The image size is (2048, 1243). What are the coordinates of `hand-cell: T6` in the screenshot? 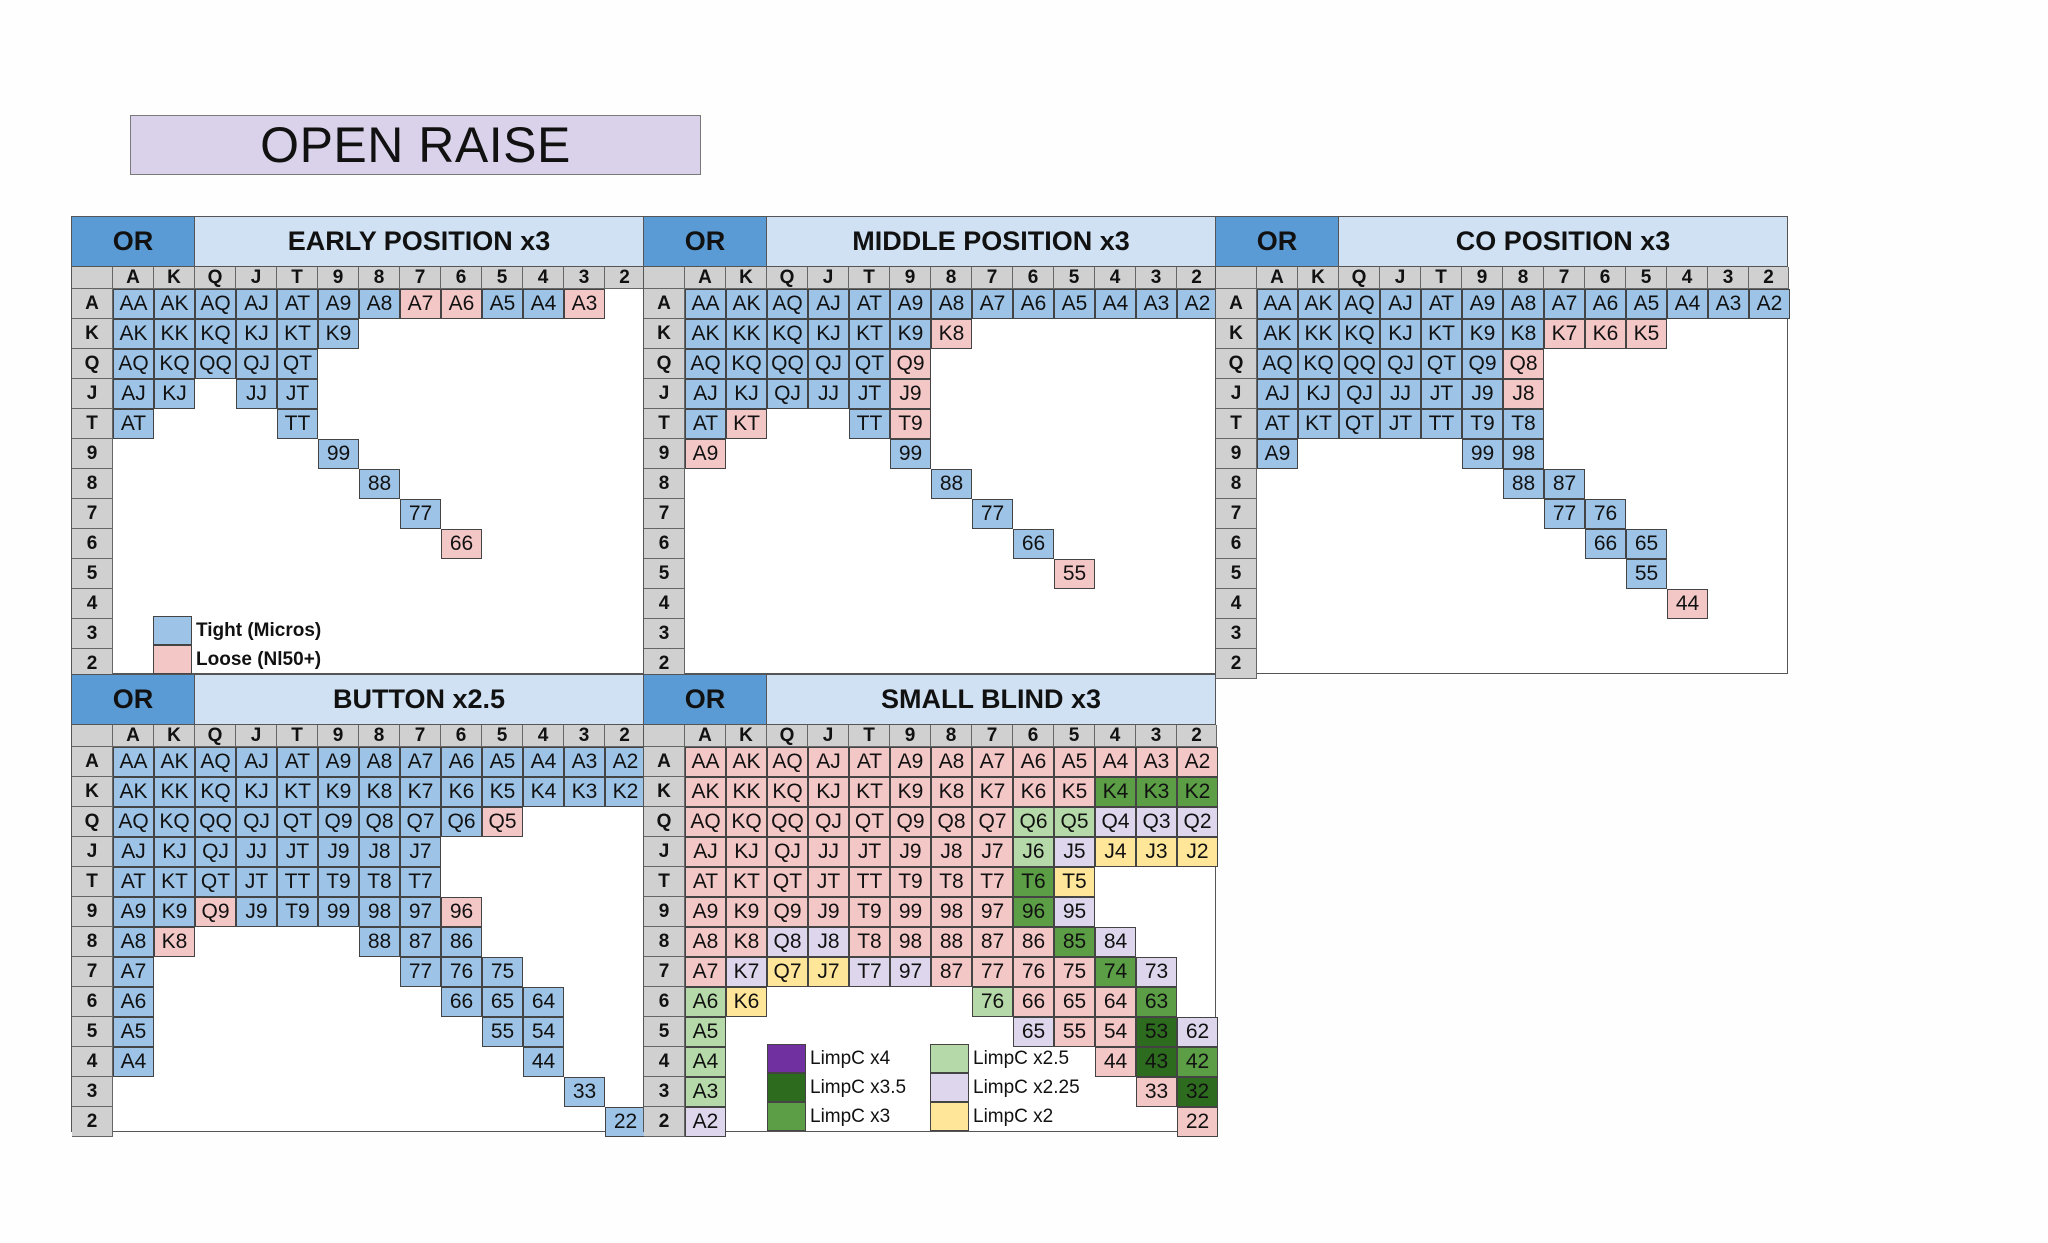 It's located at (1033, 882).